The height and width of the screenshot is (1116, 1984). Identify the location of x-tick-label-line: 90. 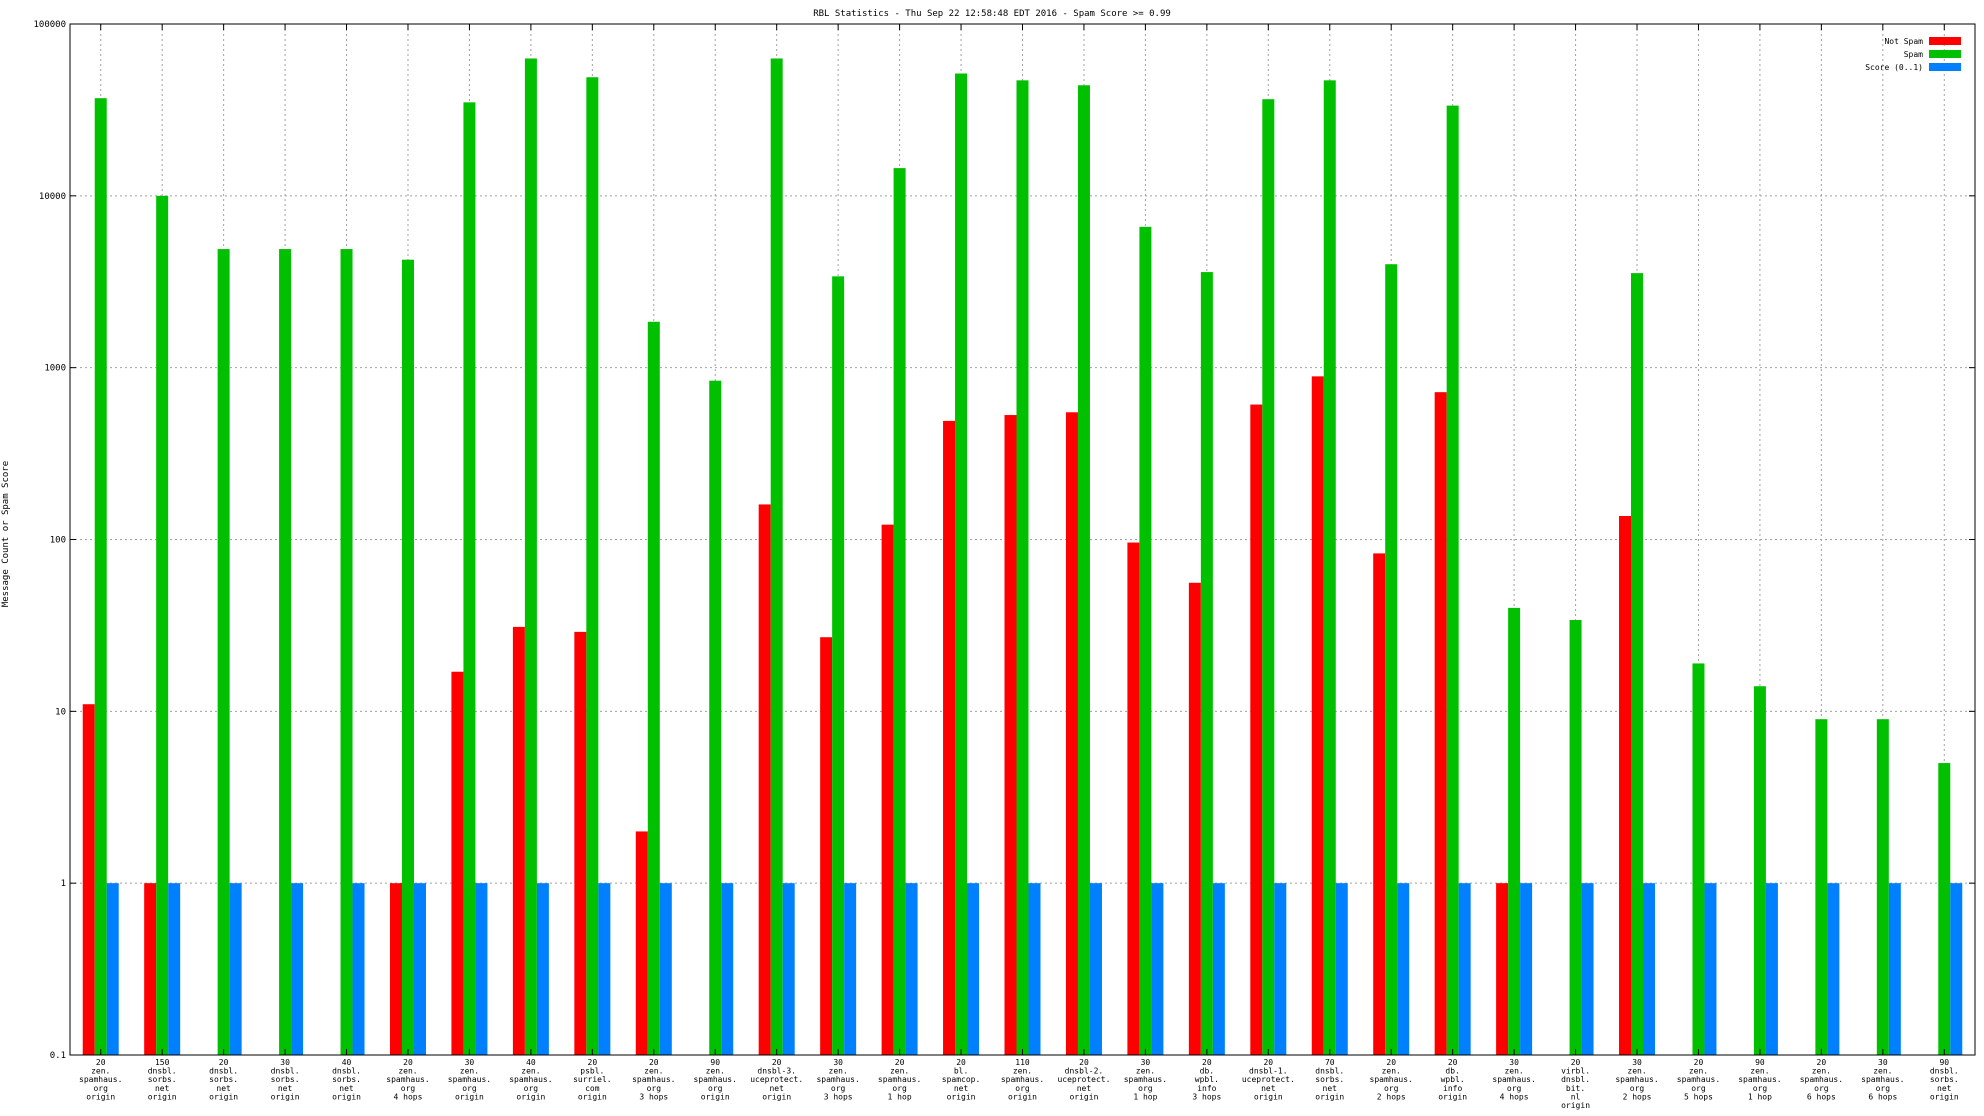
(1944, 1062).